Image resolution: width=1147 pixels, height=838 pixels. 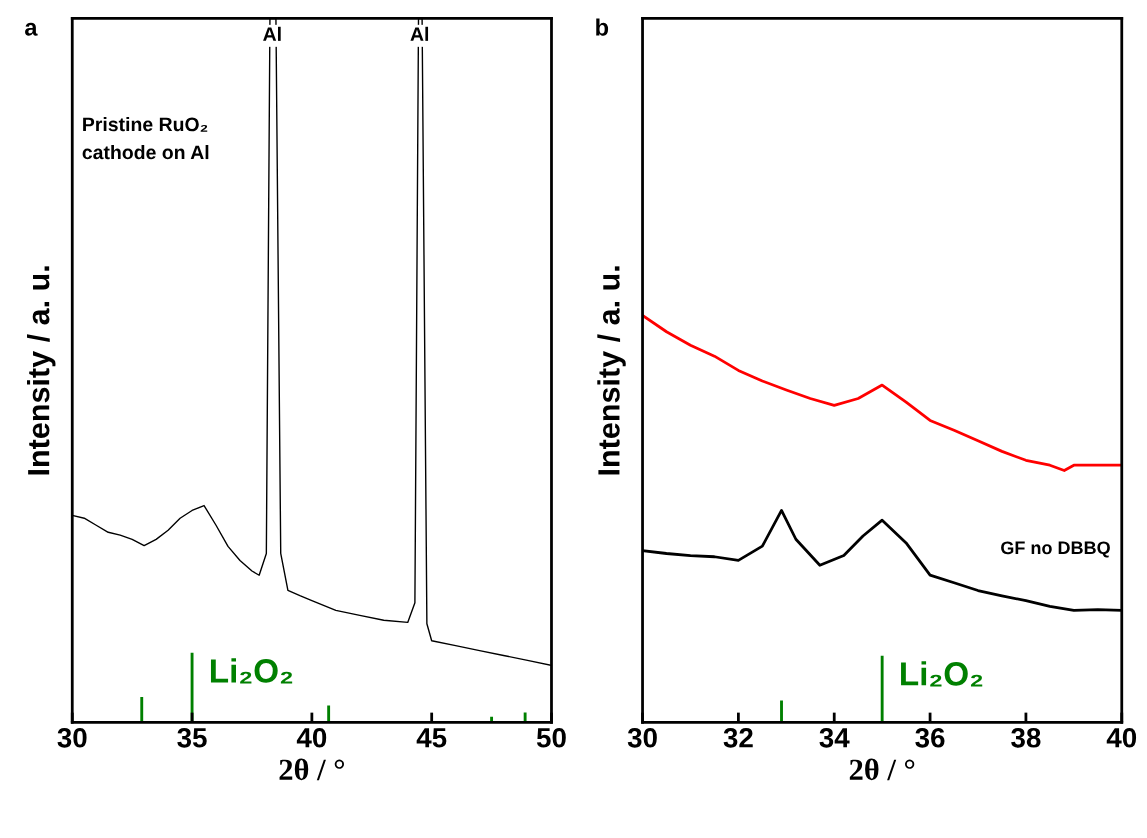 I want to click on text: GF no DBBQ, so click(x=1055, y=549).